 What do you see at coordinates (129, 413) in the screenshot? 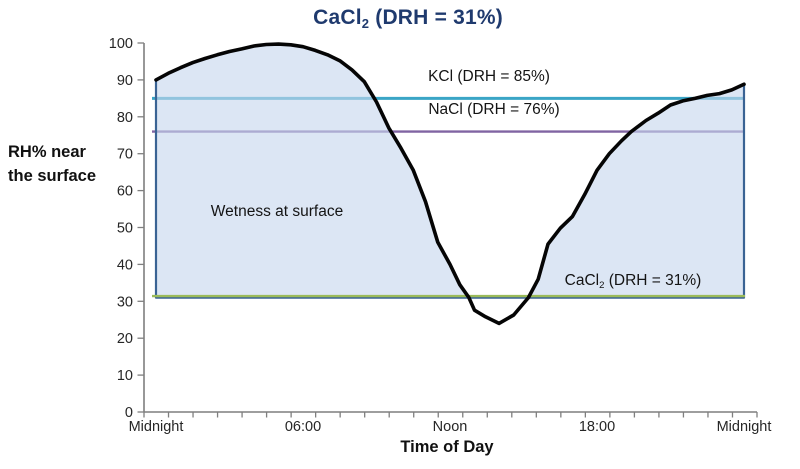
I see `y-tick-label: 0` at bounding box center [129, 413].